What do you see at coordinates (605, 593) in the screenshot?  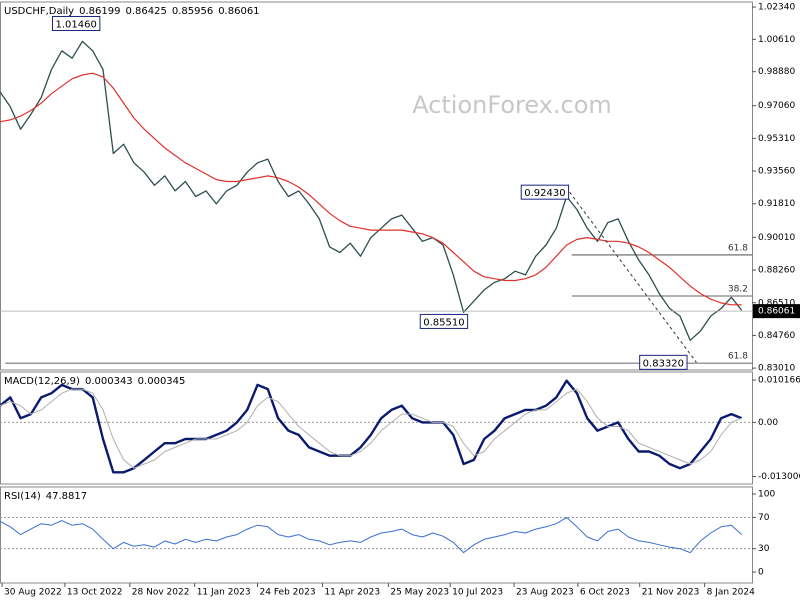 I see `x-tick-label: 6 Oct 2023` at bounding box center [605, 593].